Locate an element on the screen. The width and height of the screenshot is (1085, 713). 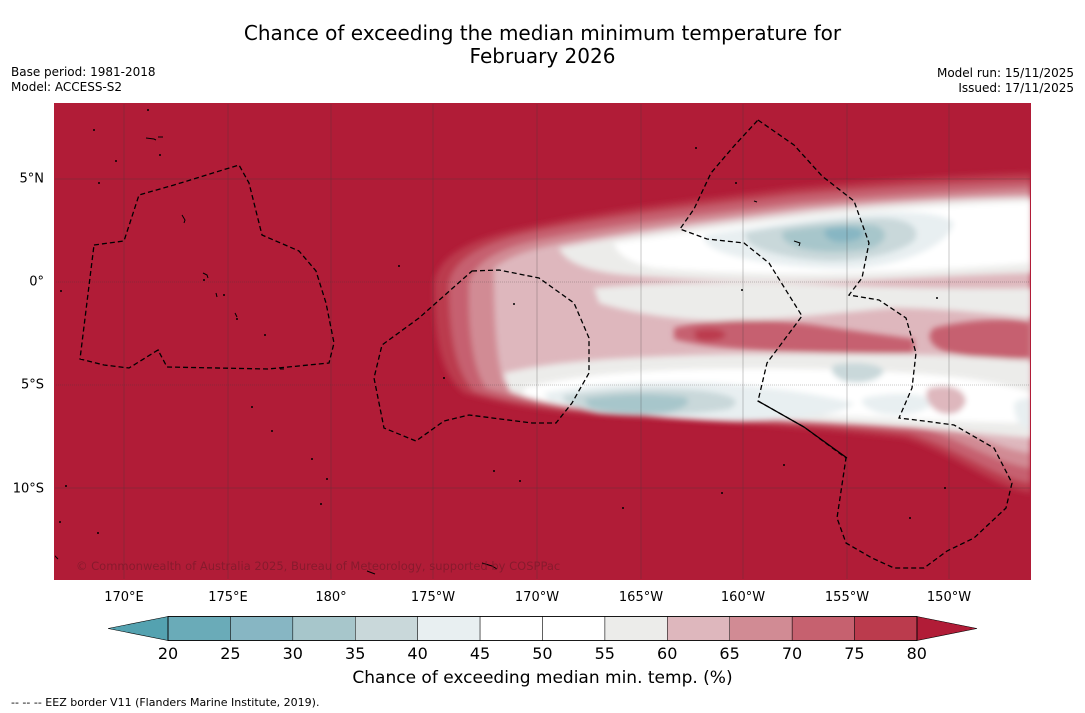
south-cool-patch-far is located at coordinates (898, 404).